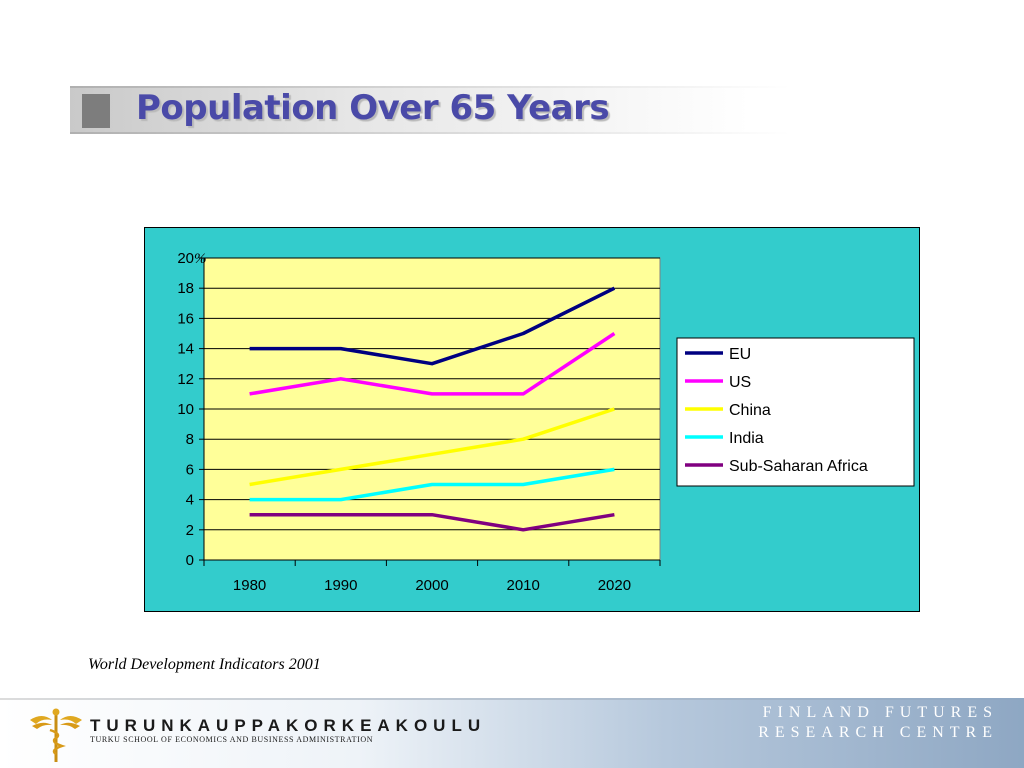 The height and width of the screenshot is (768, 1024). Describe the element at coordinates (431, 585) in the screenshot. I see `x-tick-label: 2000` at that location.